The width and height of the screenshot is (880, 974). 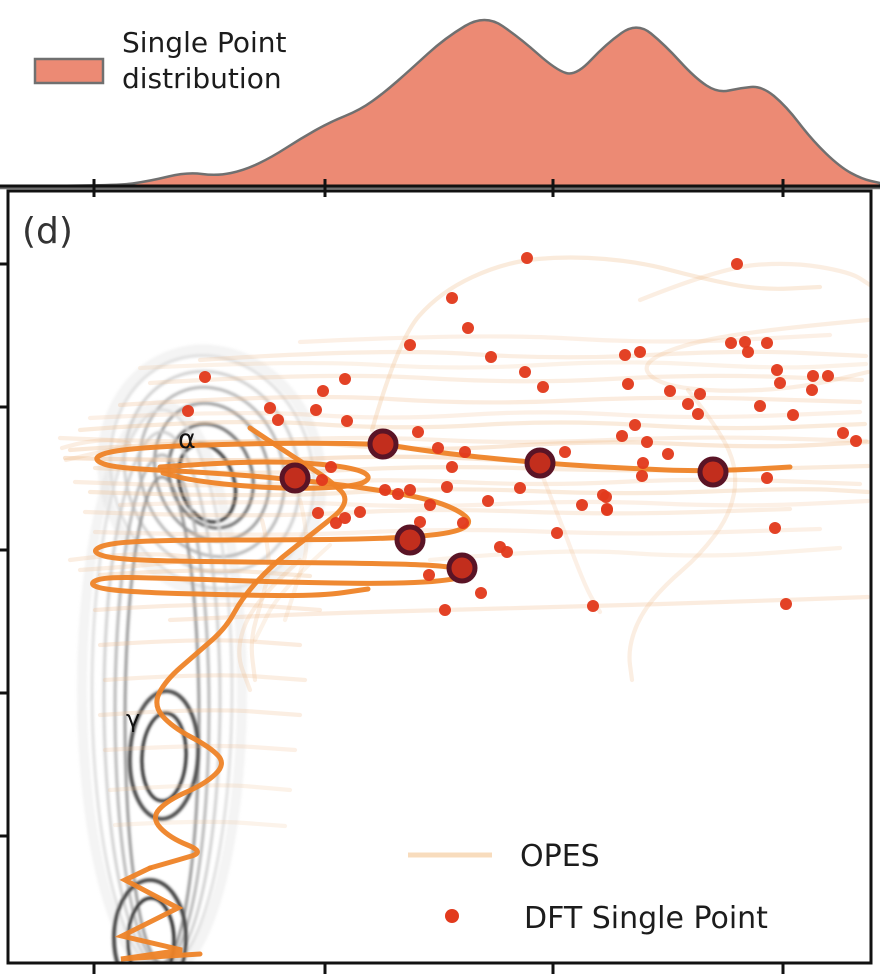 I want to click on marginal-axis-ticks, so click(x=438, y=188).